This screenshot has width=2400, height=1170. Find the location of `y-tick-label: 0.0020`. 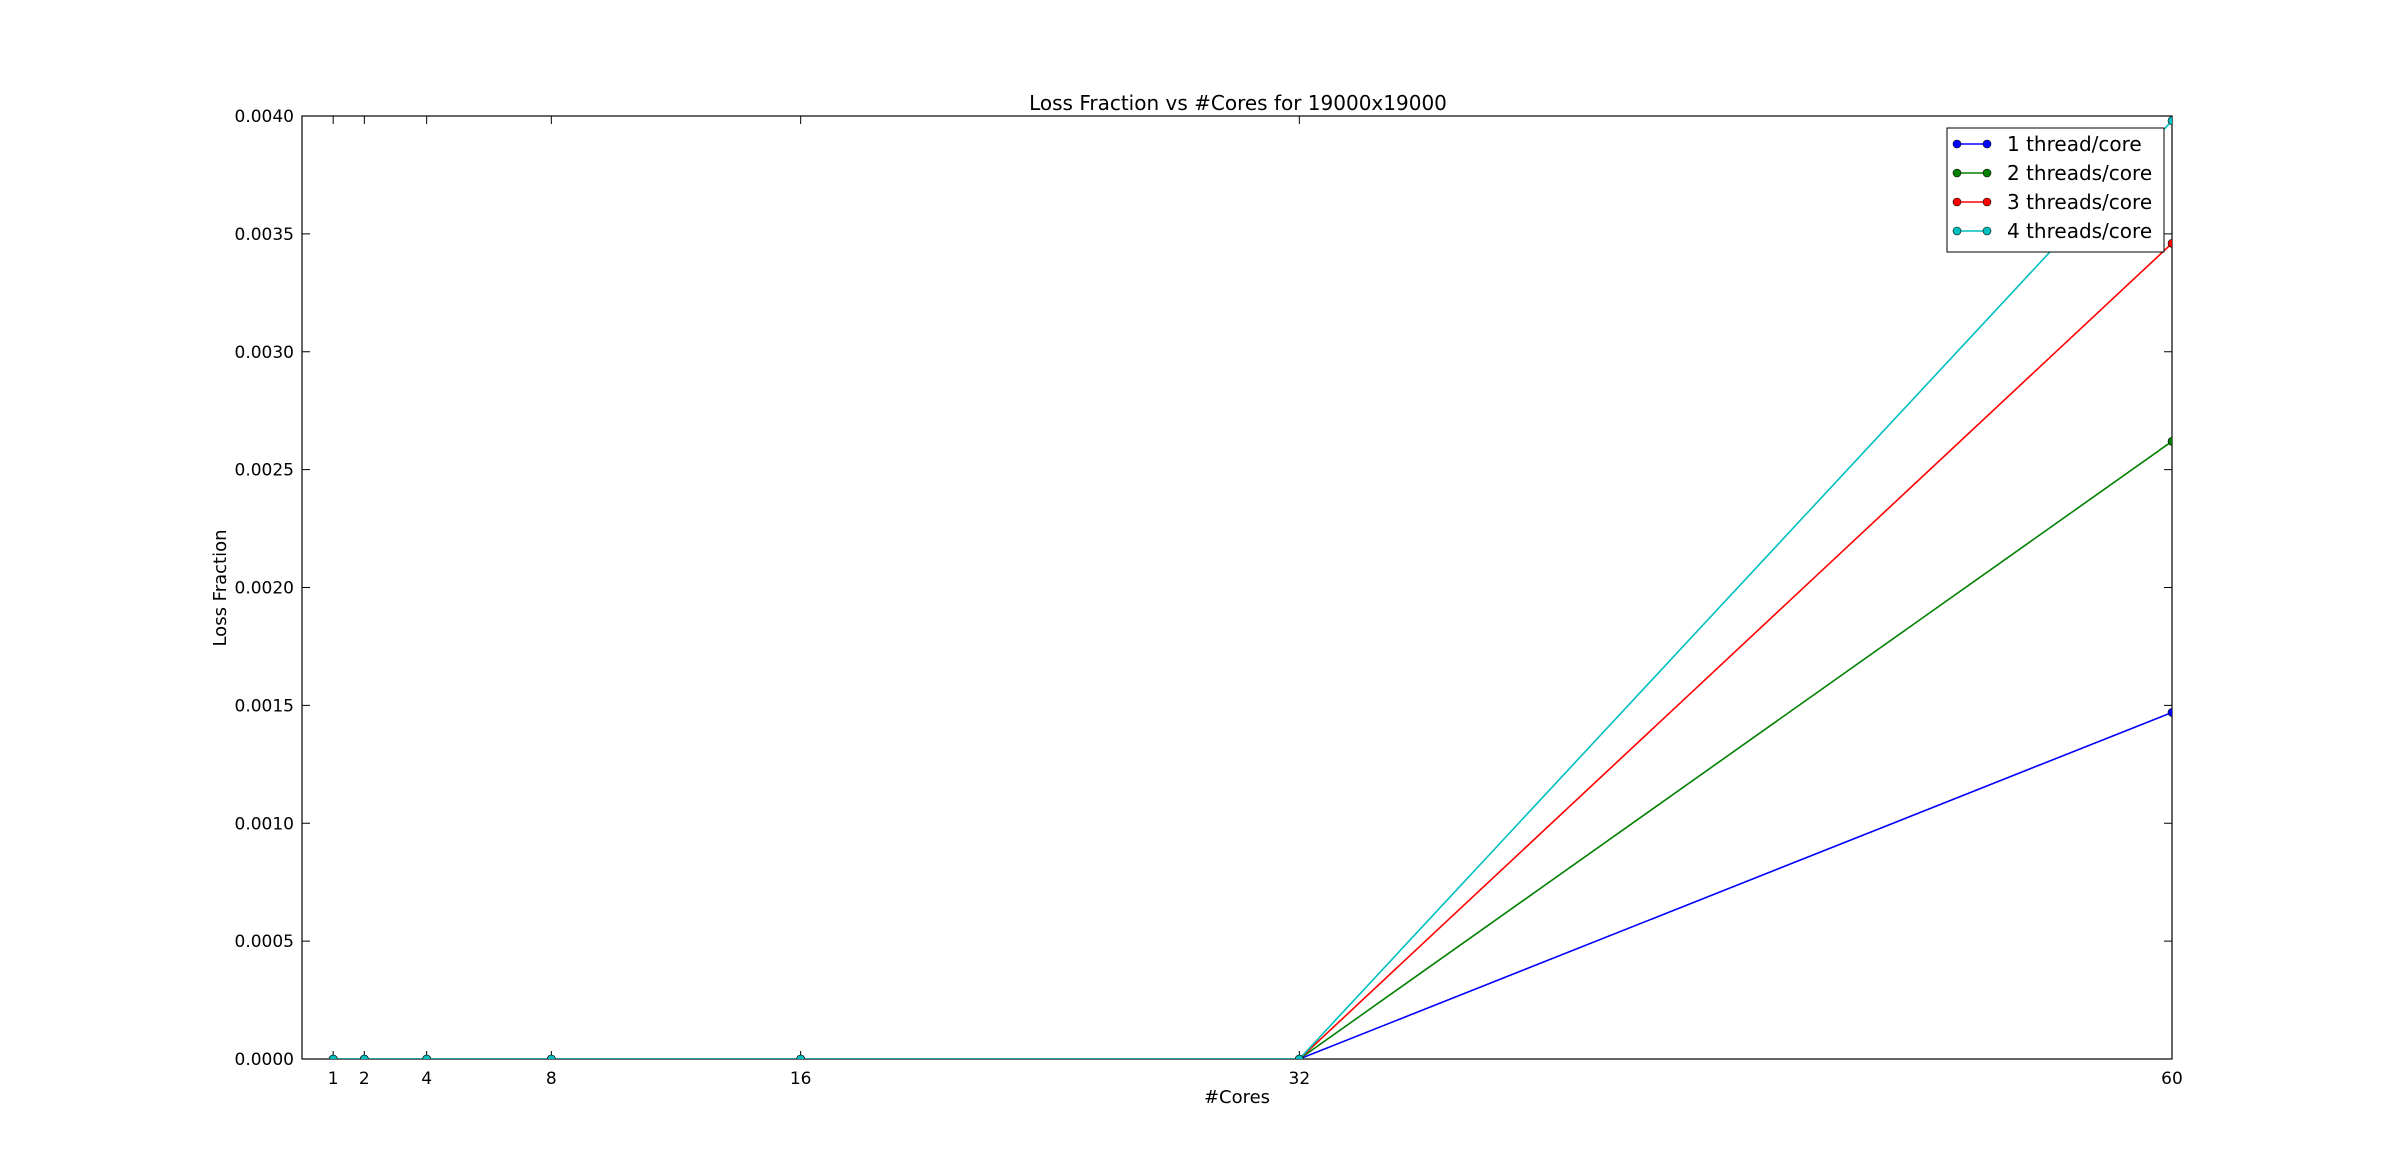

y-tick-label: 0.0020 is located at coordinates (264, 589).